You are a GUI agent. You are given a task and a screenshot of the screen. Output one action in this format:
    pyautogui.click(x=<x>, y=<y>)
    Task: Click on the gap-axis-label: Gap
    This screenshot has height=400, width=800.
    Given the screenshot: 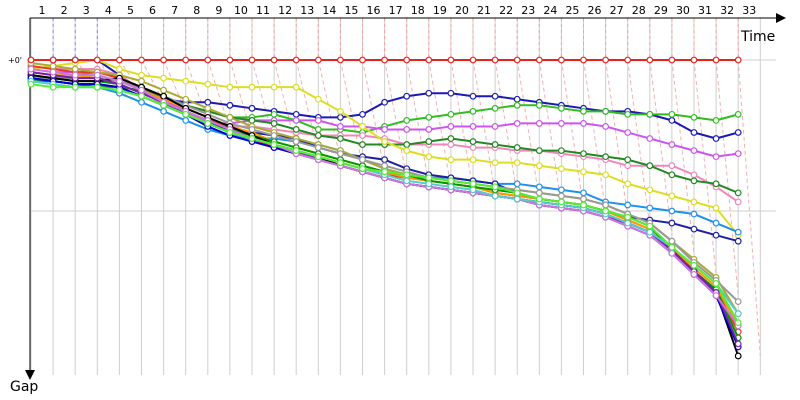 What is the action you would take?
    pyautogui.click(x=24, y=387)
    